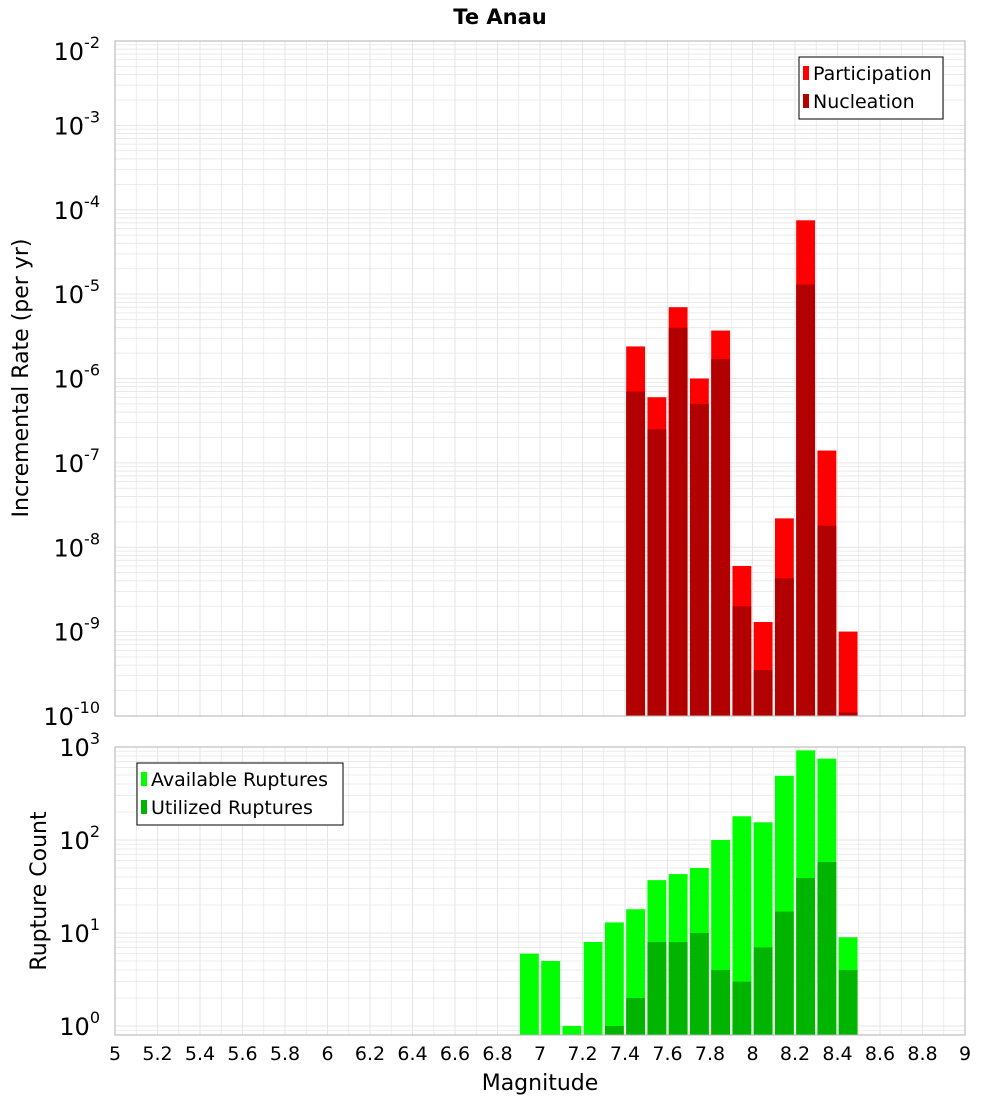 Image resolution: width=1000 pixels, height=1104 pixels. I want to click on x-axis-label: Magnitude, so click(540, 1083).